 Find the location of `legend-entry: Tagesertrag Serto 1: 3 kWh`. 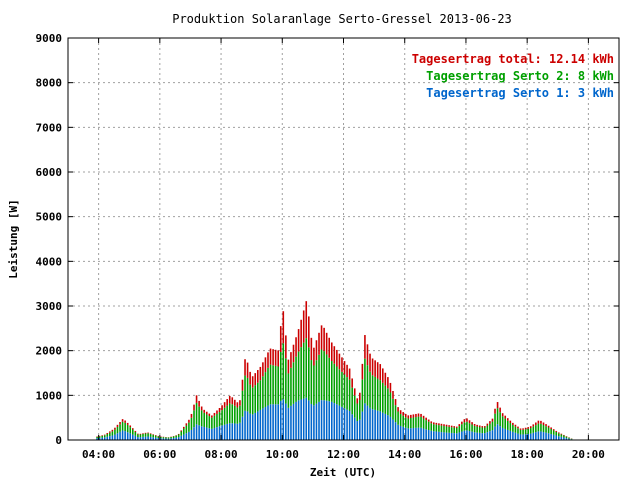

legend-entry: Tagesertrag Serto 1: 3 kWh is located at coordinates (520, 93).